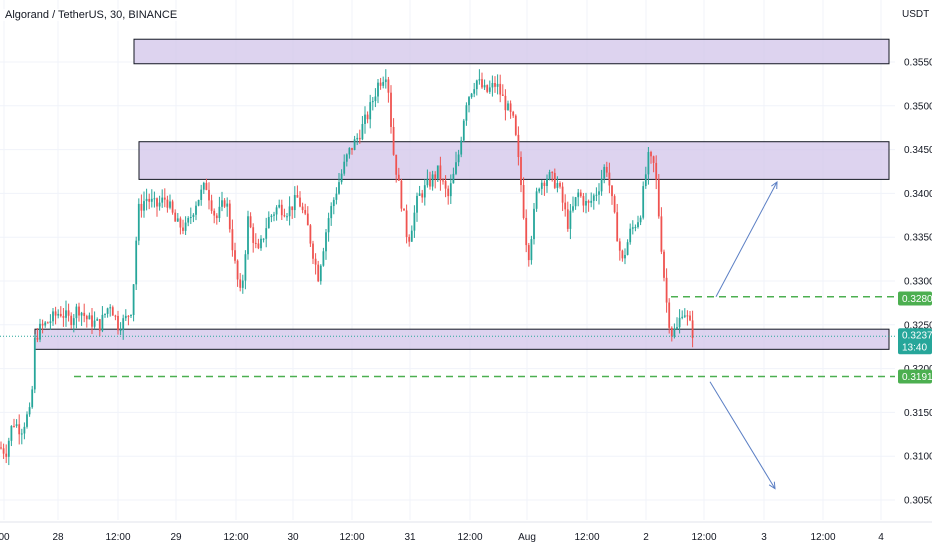  I want to click on price-tag-label: 0.3237, so click(917, 336).